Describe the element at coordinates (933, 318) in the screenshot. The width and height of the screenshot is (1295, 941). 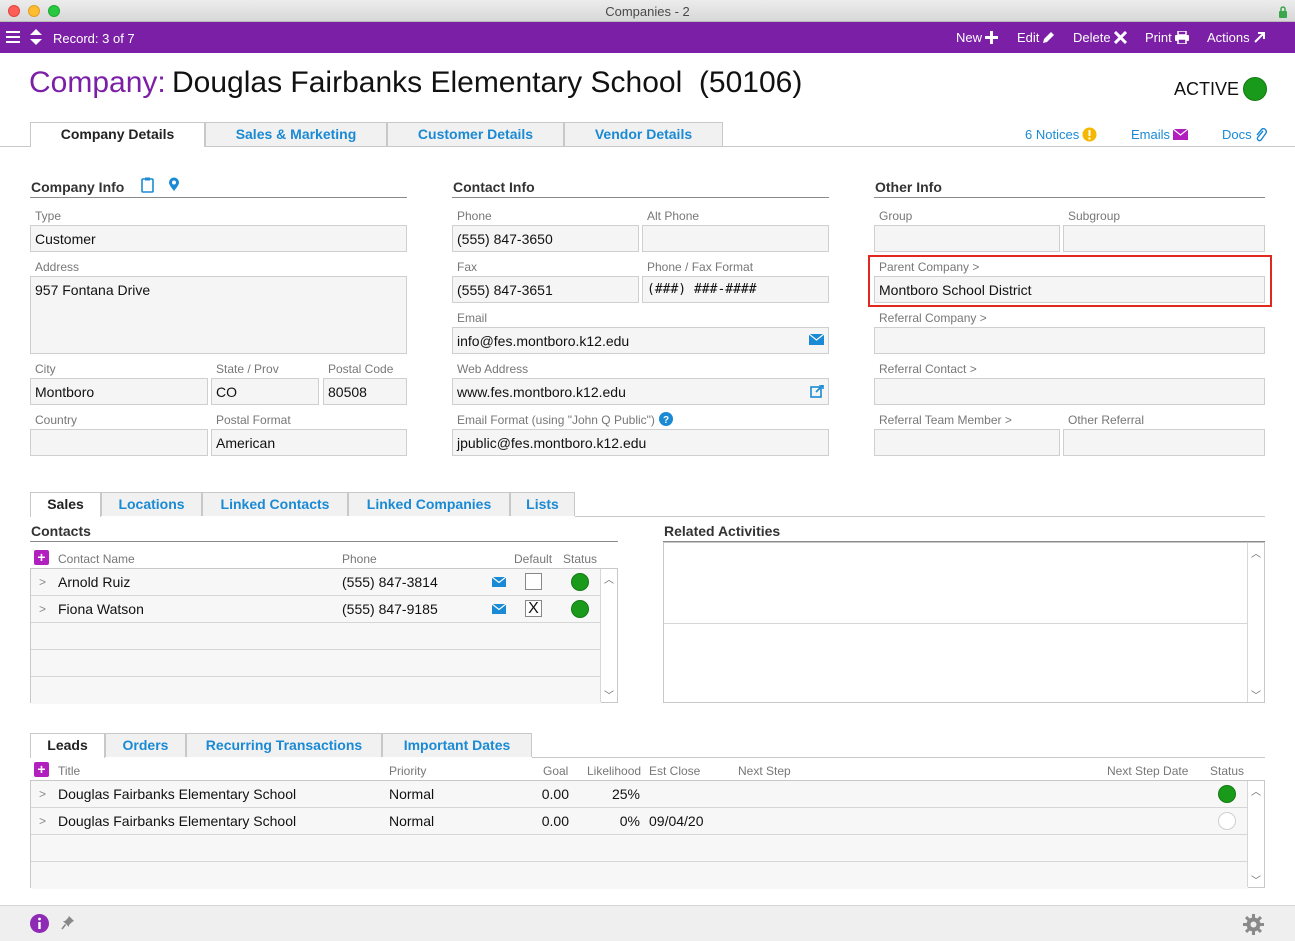
I see `referral-company-label: Referral Company >` at that location.